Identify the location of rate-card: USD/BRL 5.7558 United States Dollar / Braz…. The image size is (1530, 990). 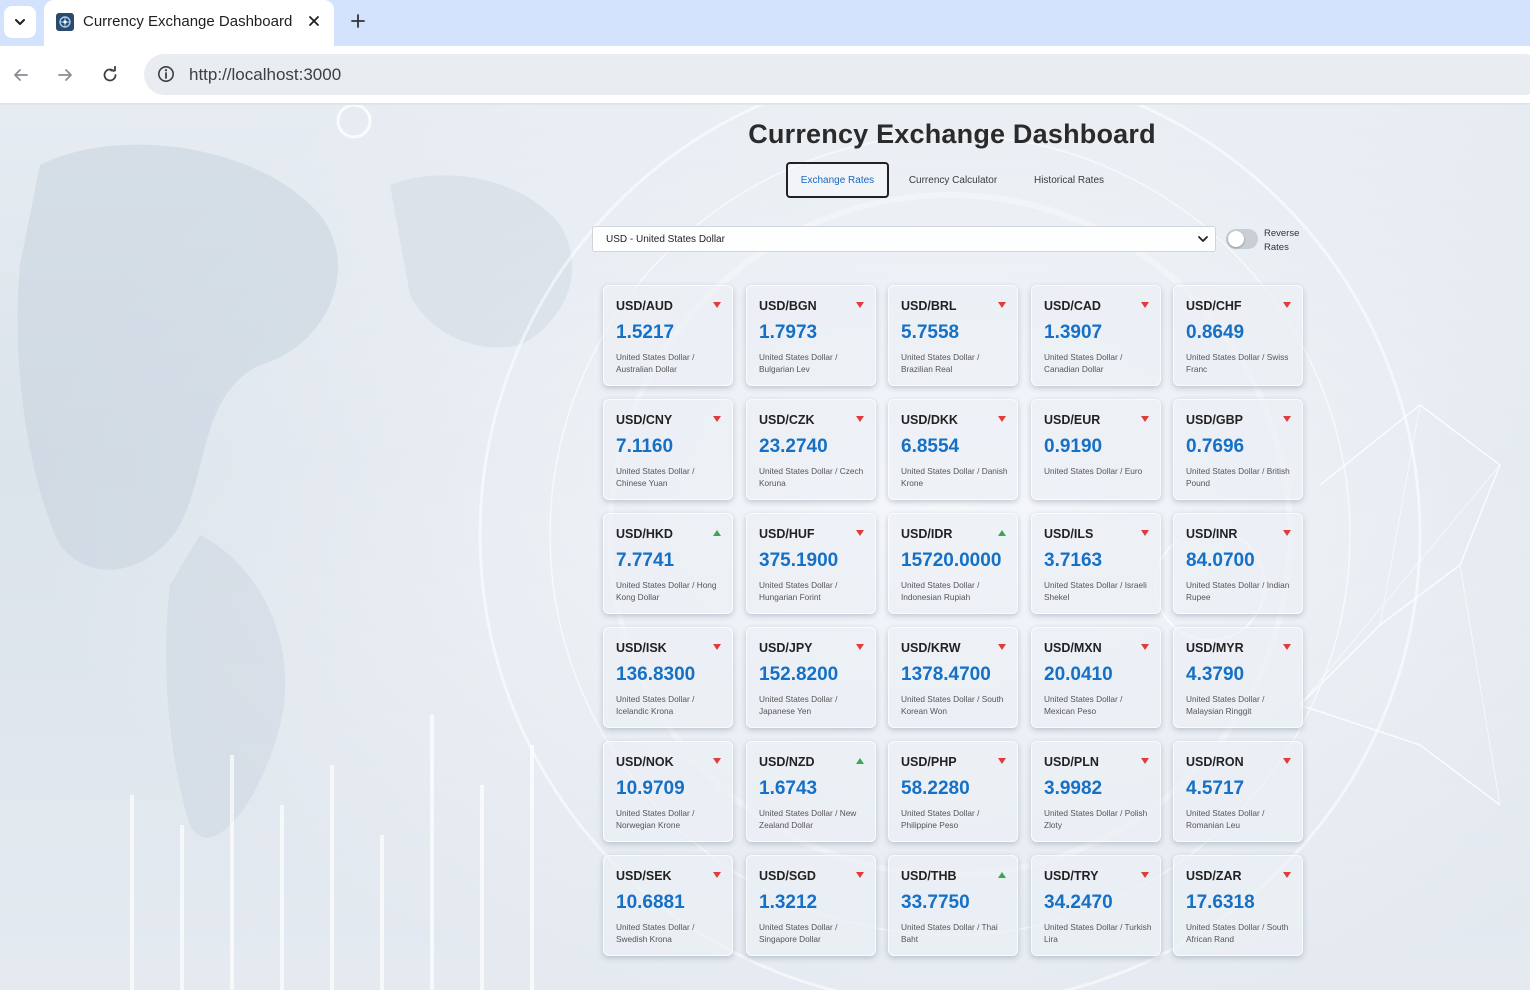
(953, 335).